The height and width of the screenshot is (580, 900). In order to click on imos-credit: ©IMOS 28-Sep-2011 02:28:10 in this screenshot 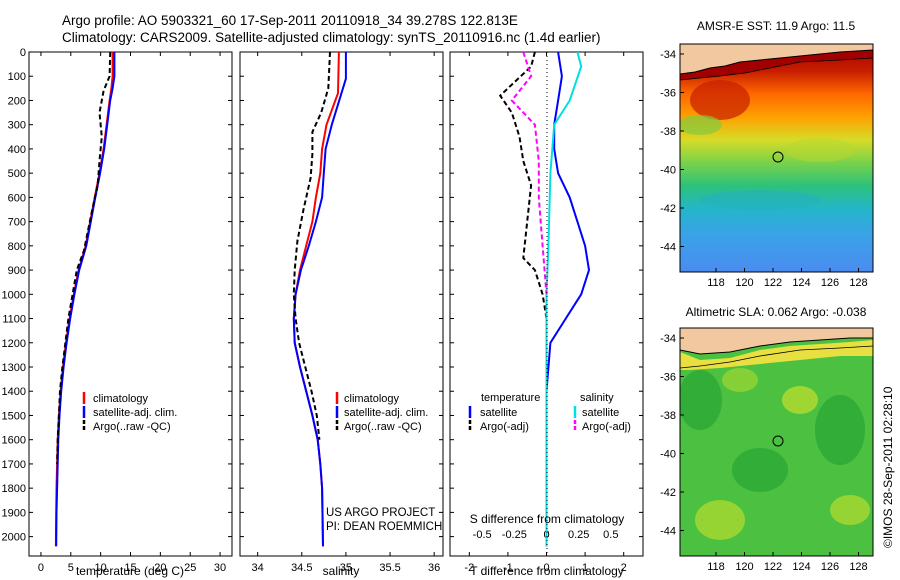, I will do `click(888, 467)`.